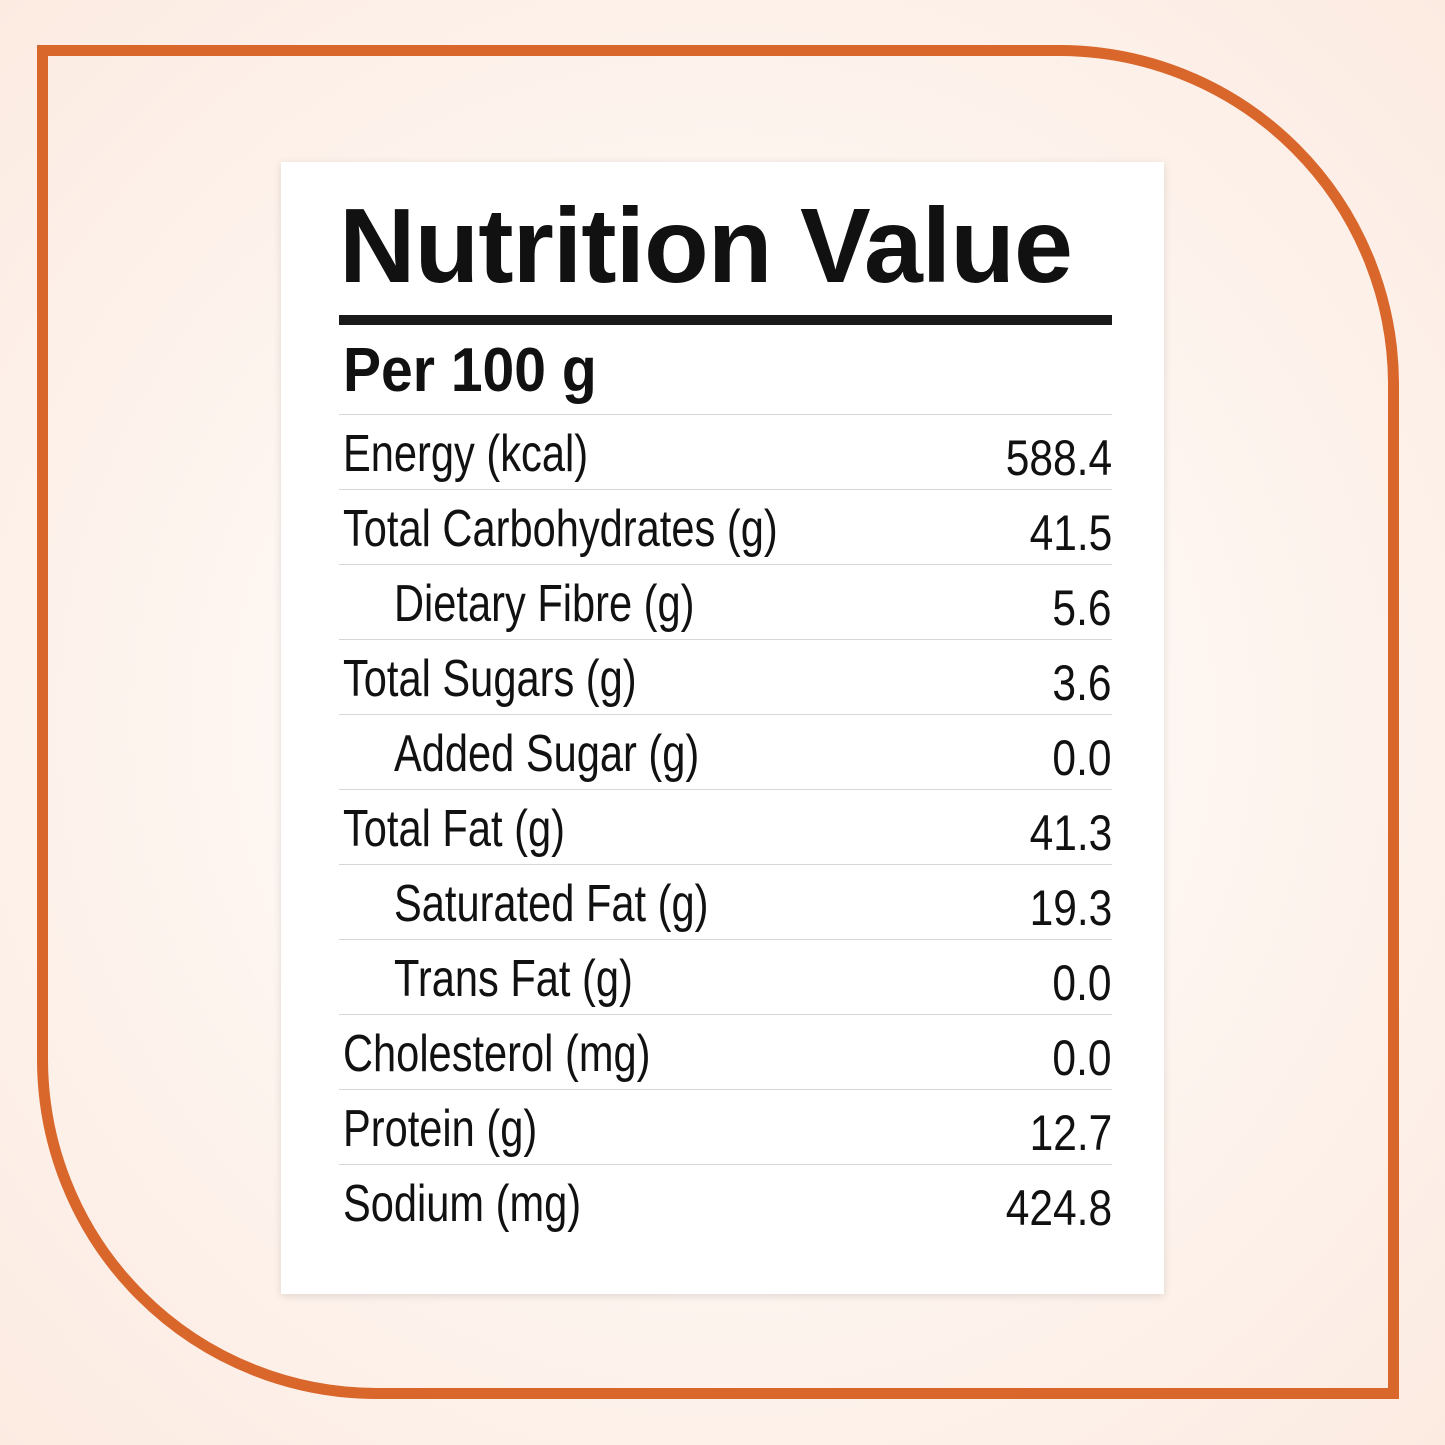 The image size is (1445, 1445). I want to click on nutrient-row-protein: Protein (g) 12.7, so click(725, 1126).